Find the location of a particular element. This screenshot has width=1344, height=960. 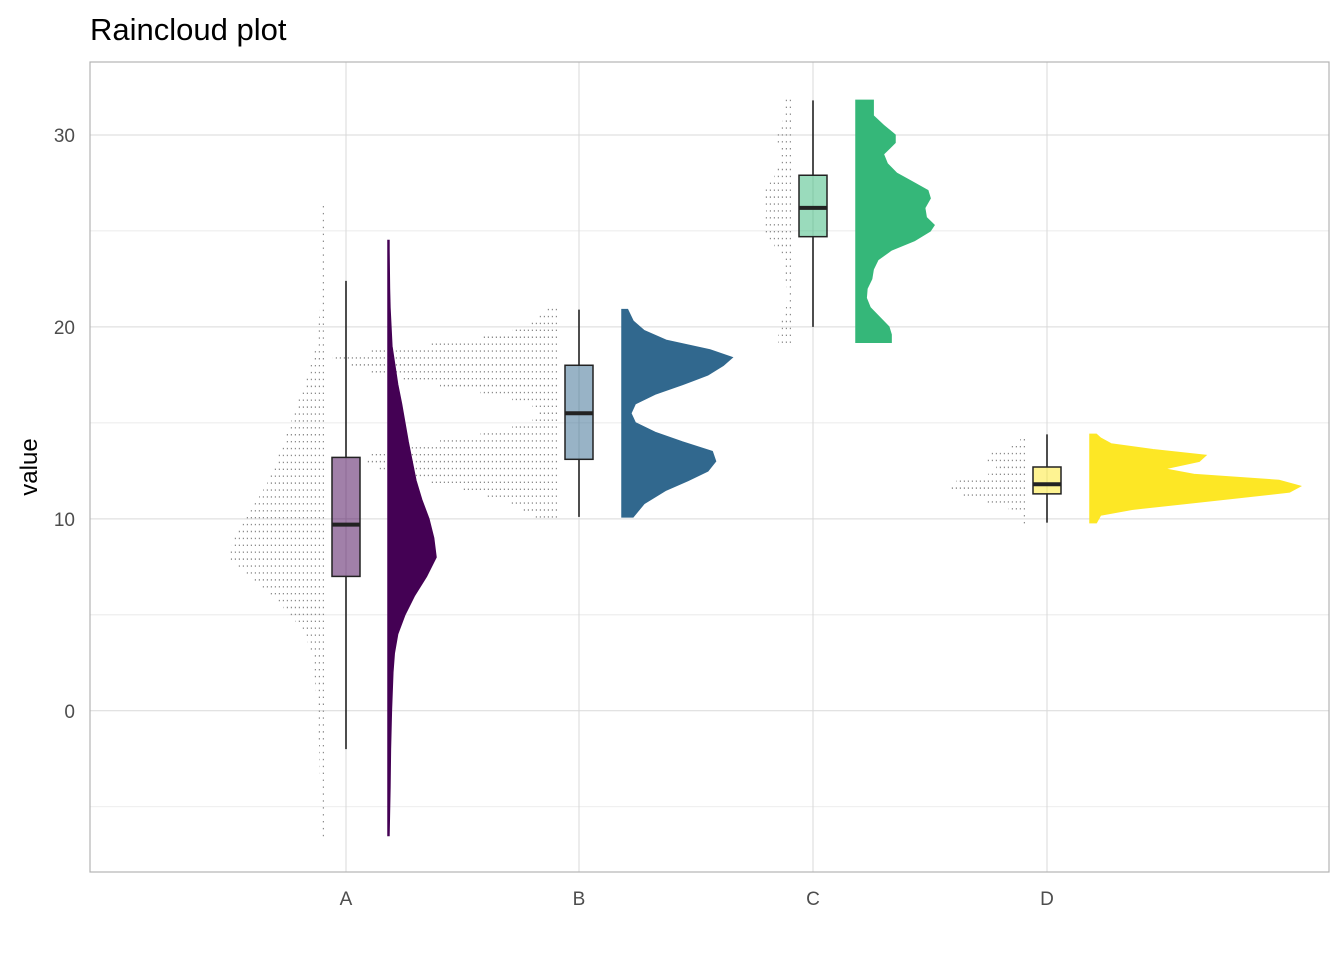

chart-title: Raincloud plot is located at coordinates (188, 29).